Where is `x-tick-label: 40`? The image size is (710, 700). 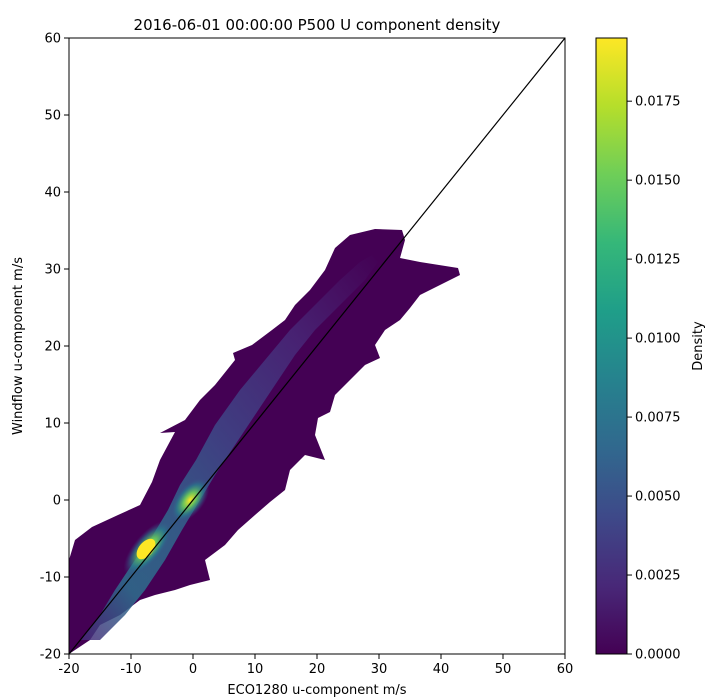
x-tick-label: 40 is located at coordinates (441, 669).